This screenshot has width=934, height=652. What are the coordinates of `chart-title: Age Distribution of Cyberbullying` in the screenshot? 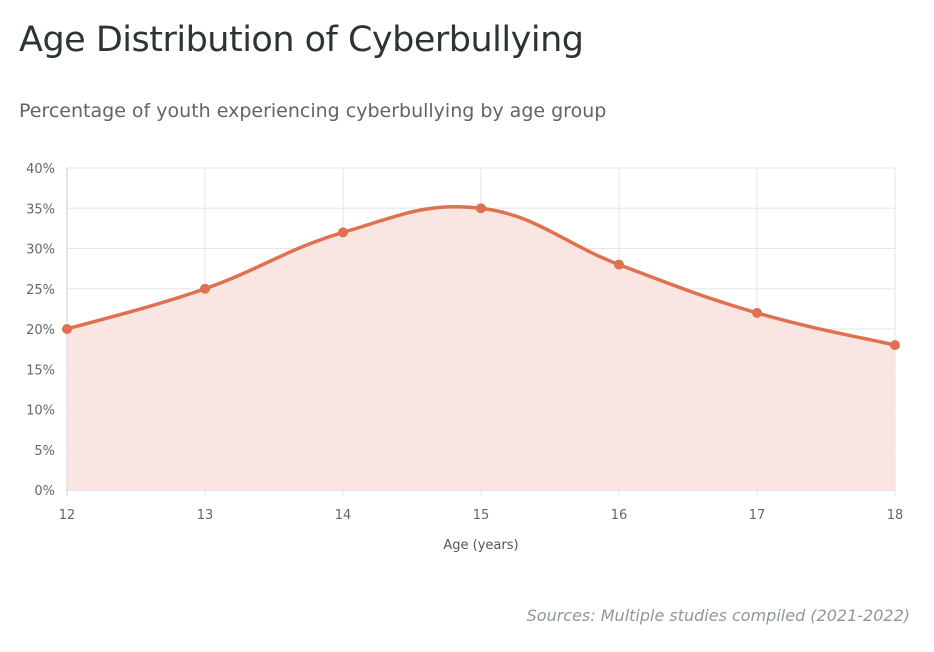 It's located at (301, 40).